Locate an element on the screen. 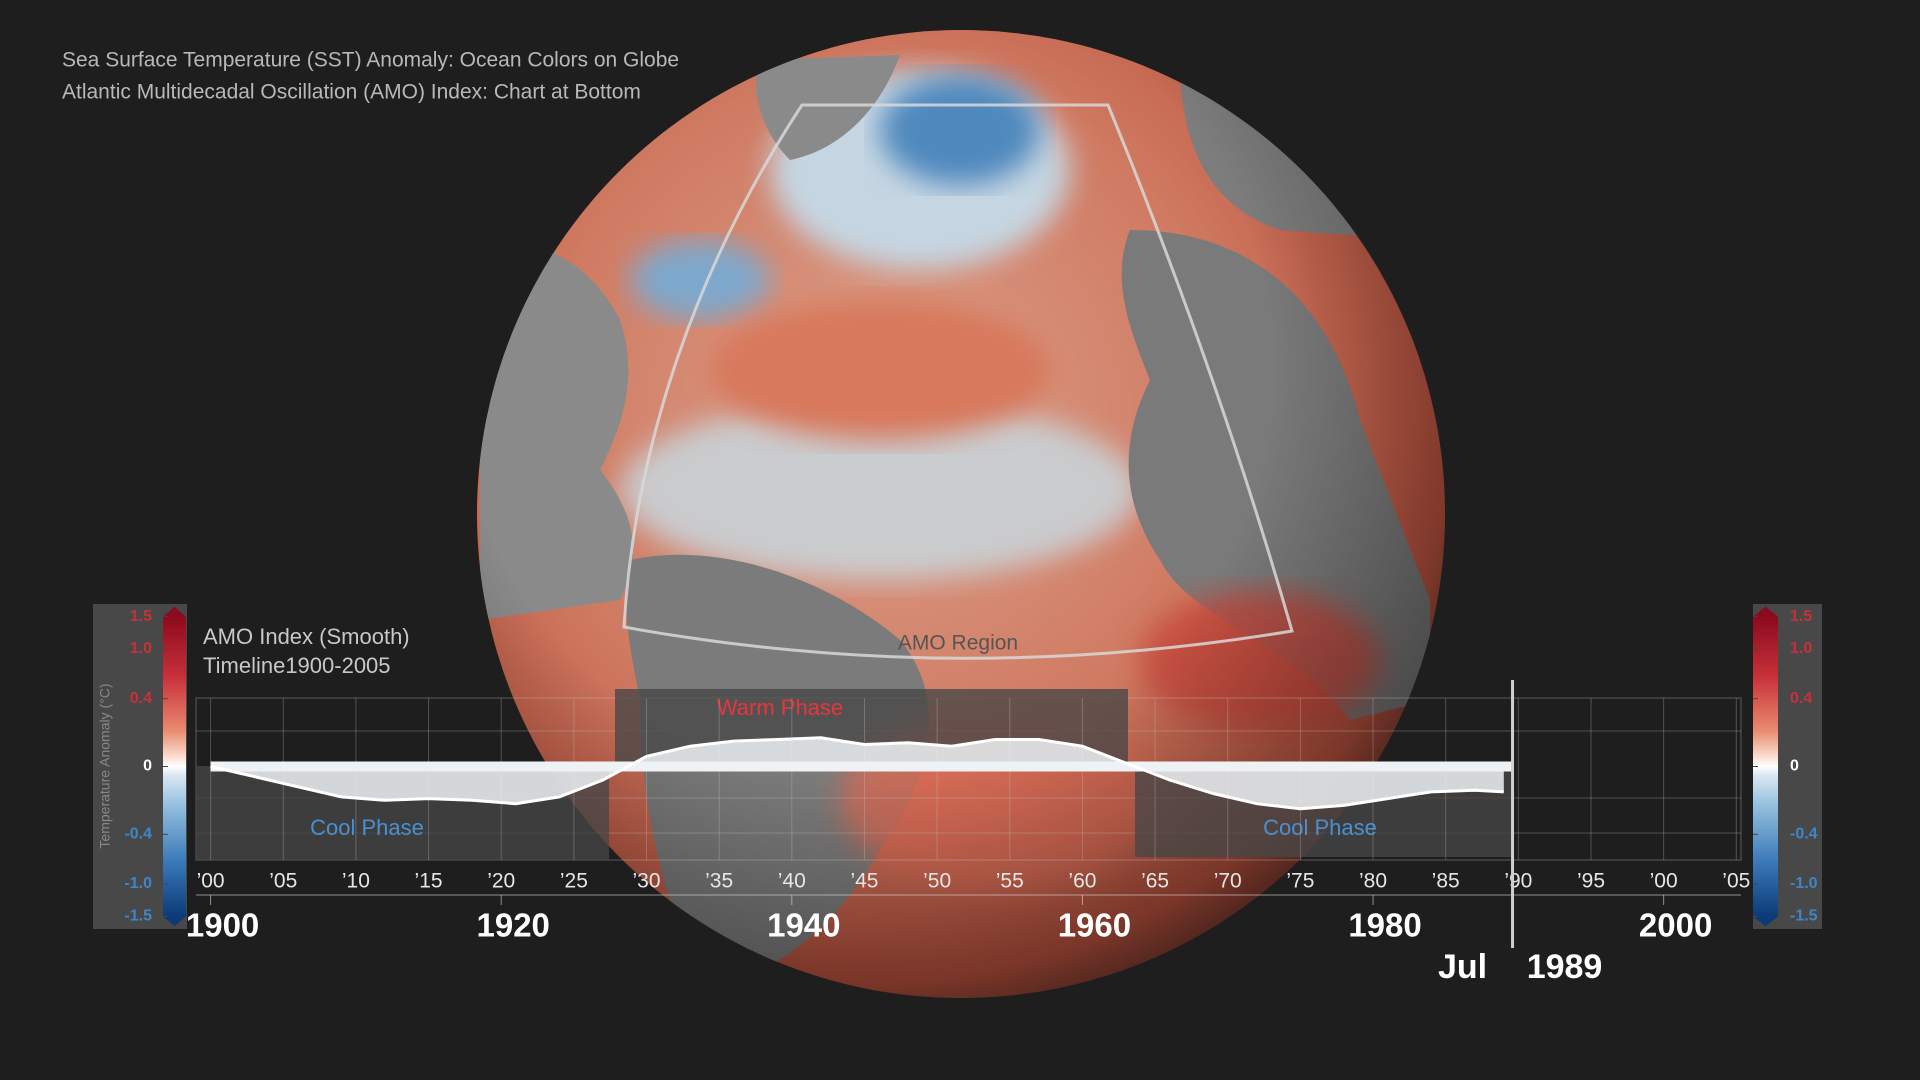 This screenshot has height=1080, width=1920. x-tick-label: ’90 is located at coordinates (1518, 881).